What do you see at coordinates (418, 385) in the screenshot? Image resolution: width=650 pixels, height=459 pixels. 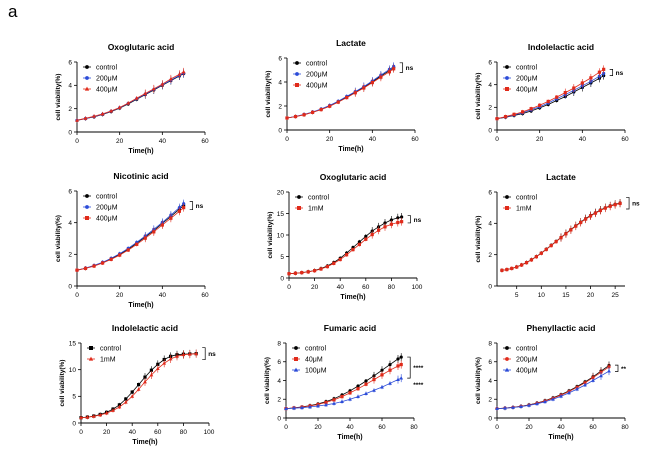 I see `significance-label-2: ****` at bounding box center [418, 385].